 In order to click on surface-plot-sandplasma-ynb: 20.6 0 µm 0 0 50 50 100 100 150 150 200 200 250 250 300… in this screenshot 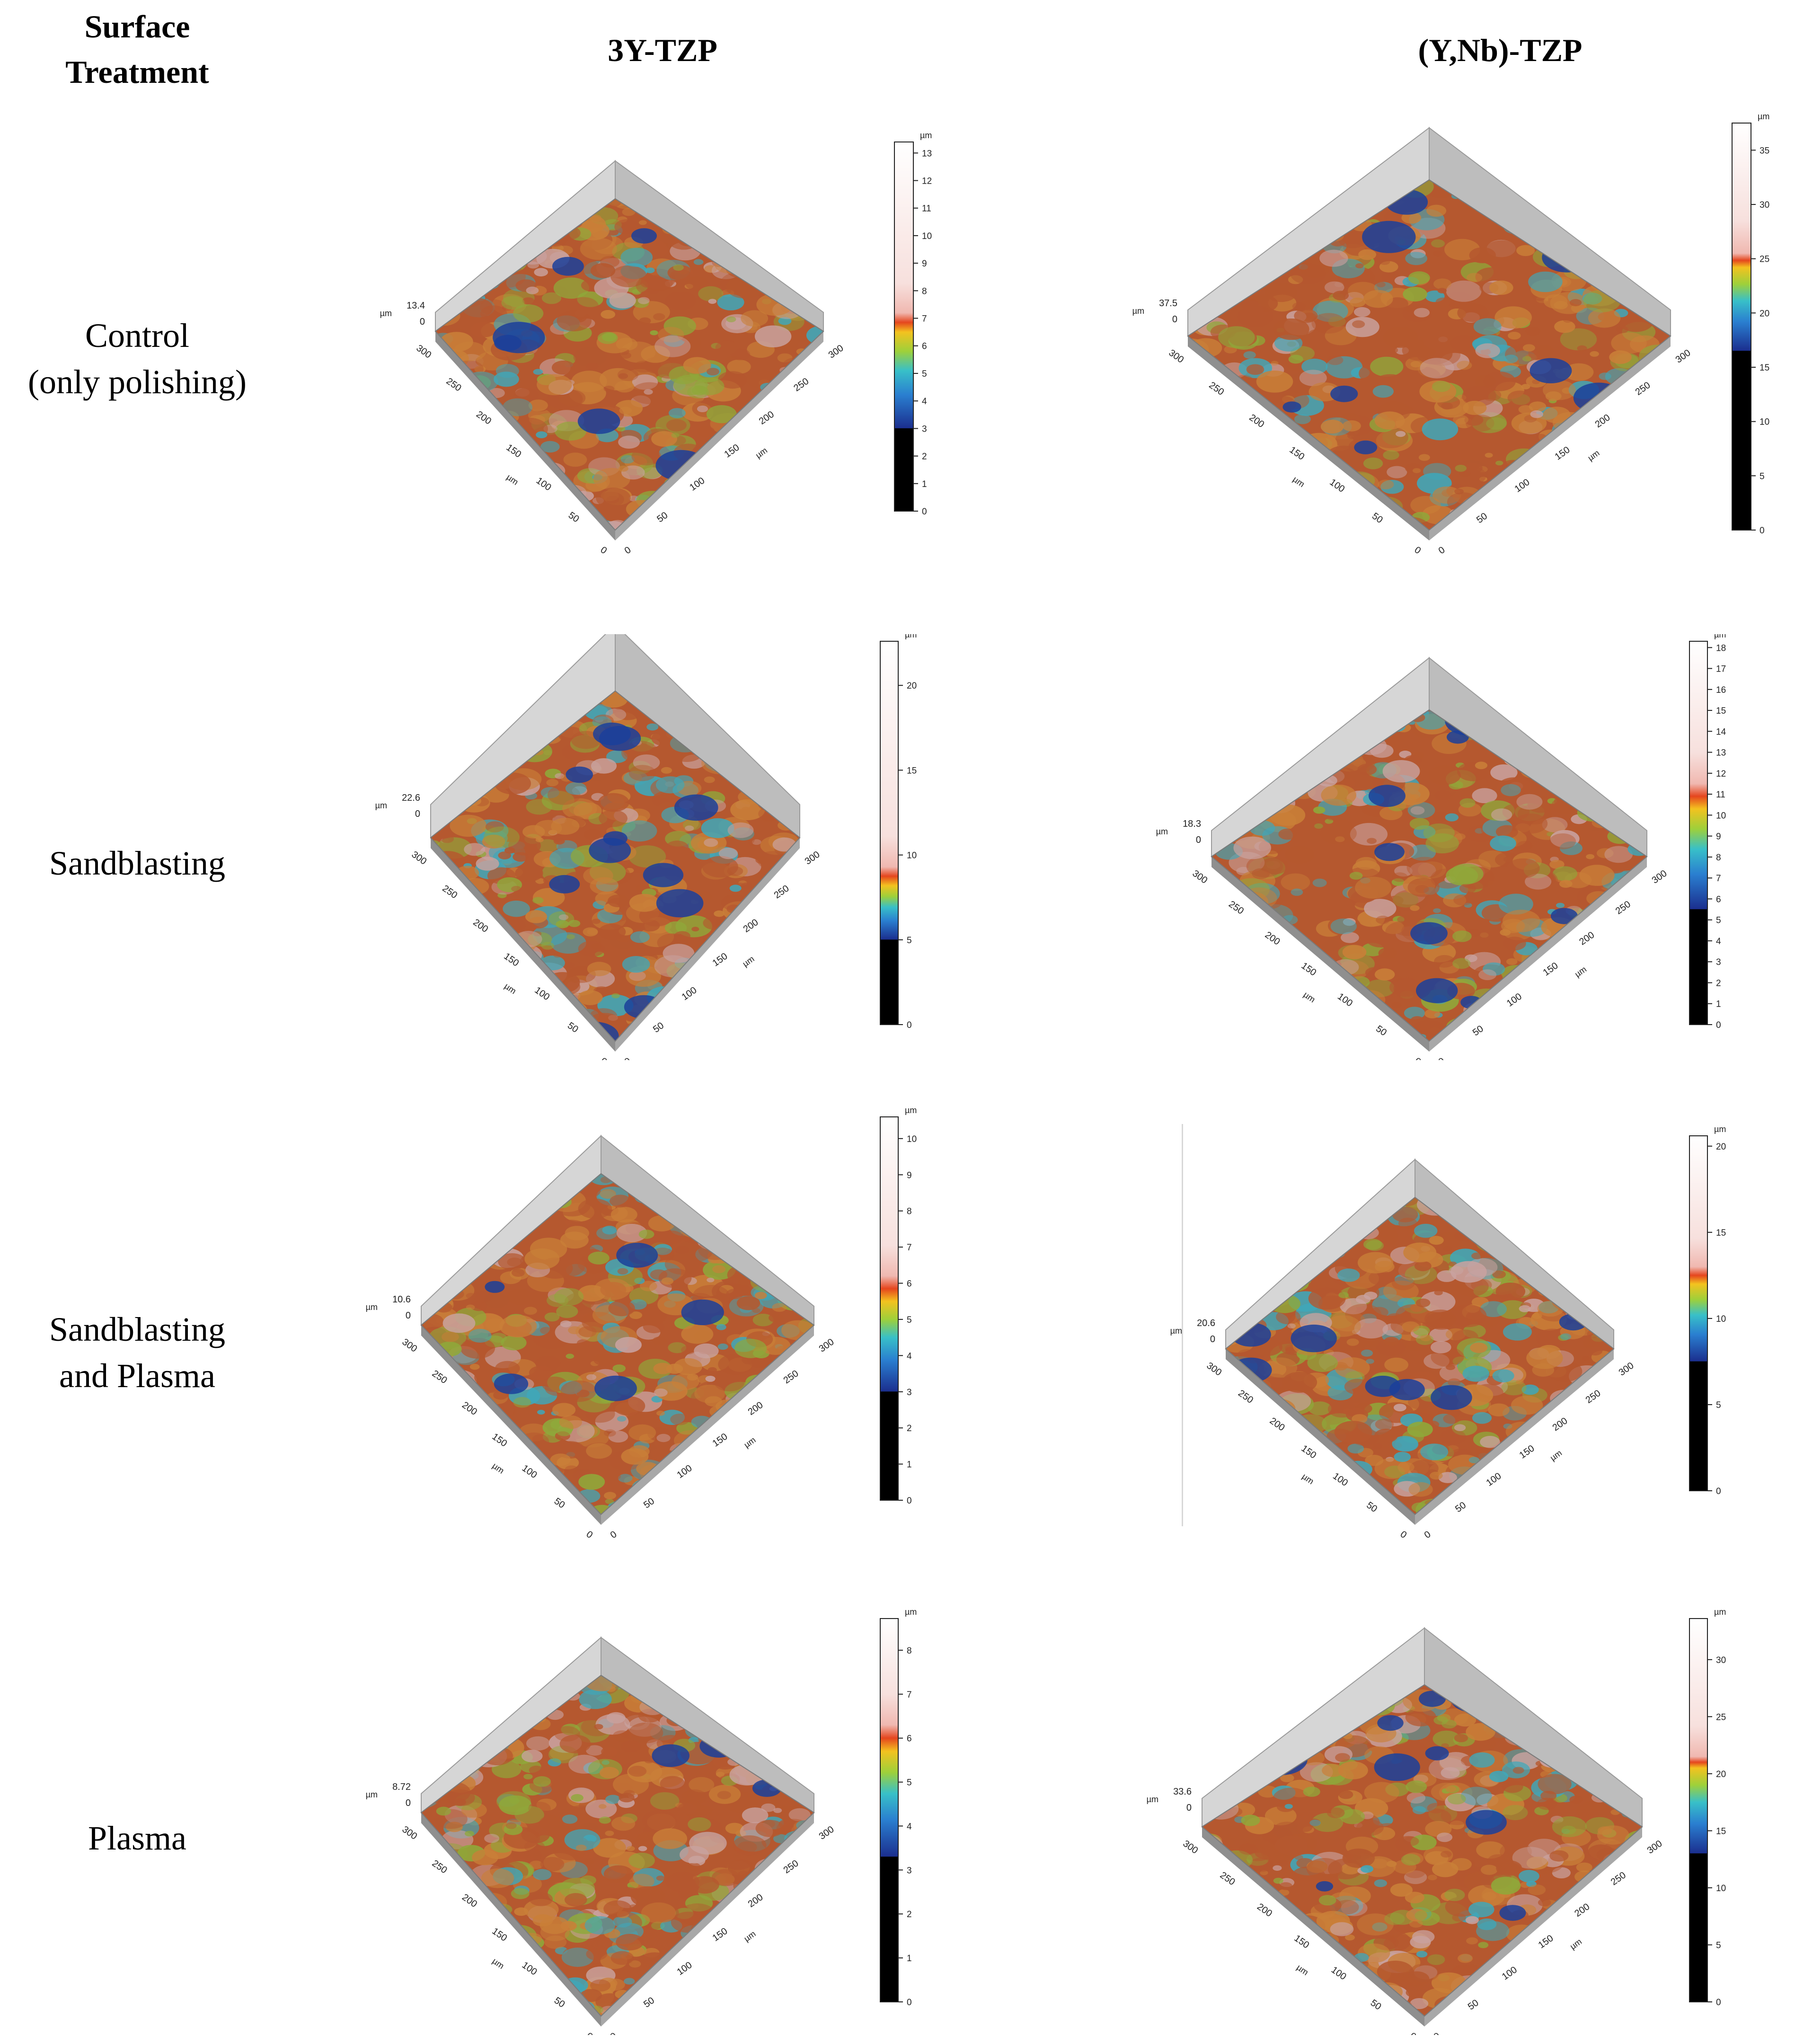, I will do `click(1453, 1334)`.